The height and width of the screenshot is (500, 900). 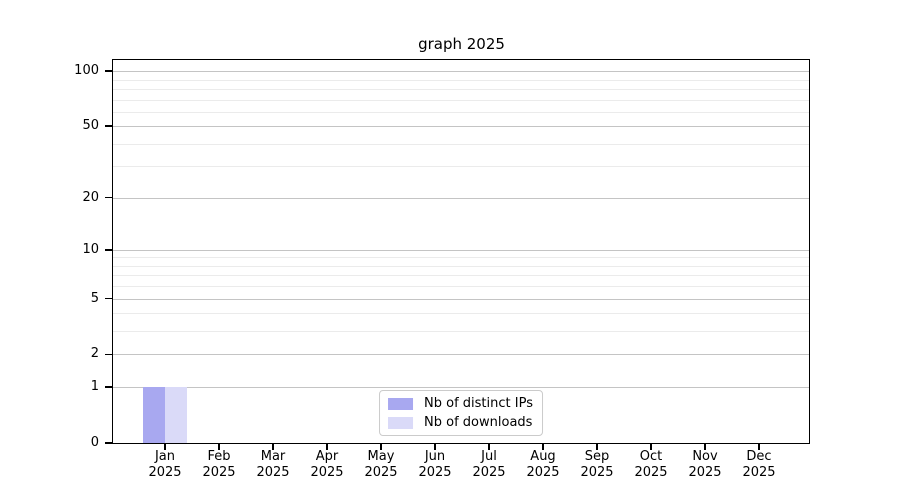 I want to click on x-tick-label: Jan 2025, so click(x=165, y=464).